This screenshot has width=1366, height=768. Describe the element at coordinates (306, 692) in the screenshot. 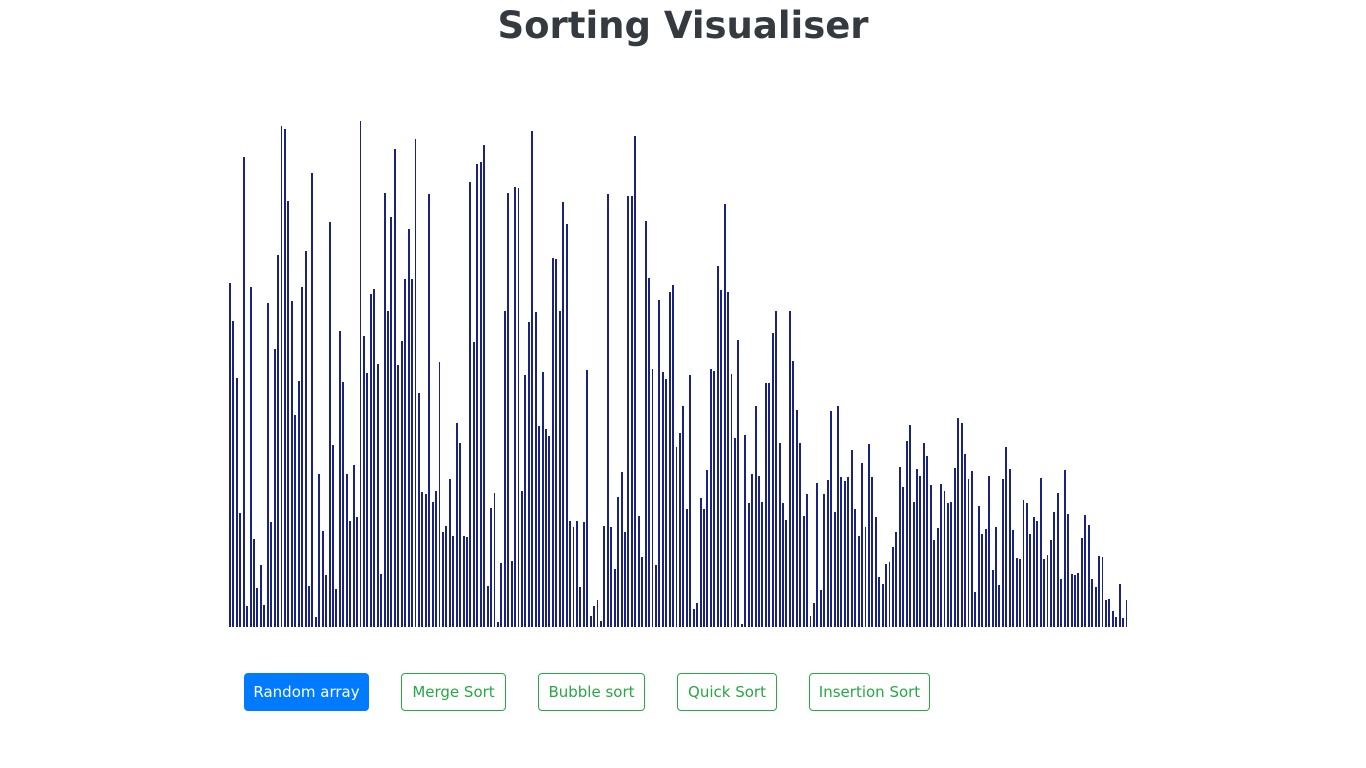

I see `random-array-button: Random array` at that location.